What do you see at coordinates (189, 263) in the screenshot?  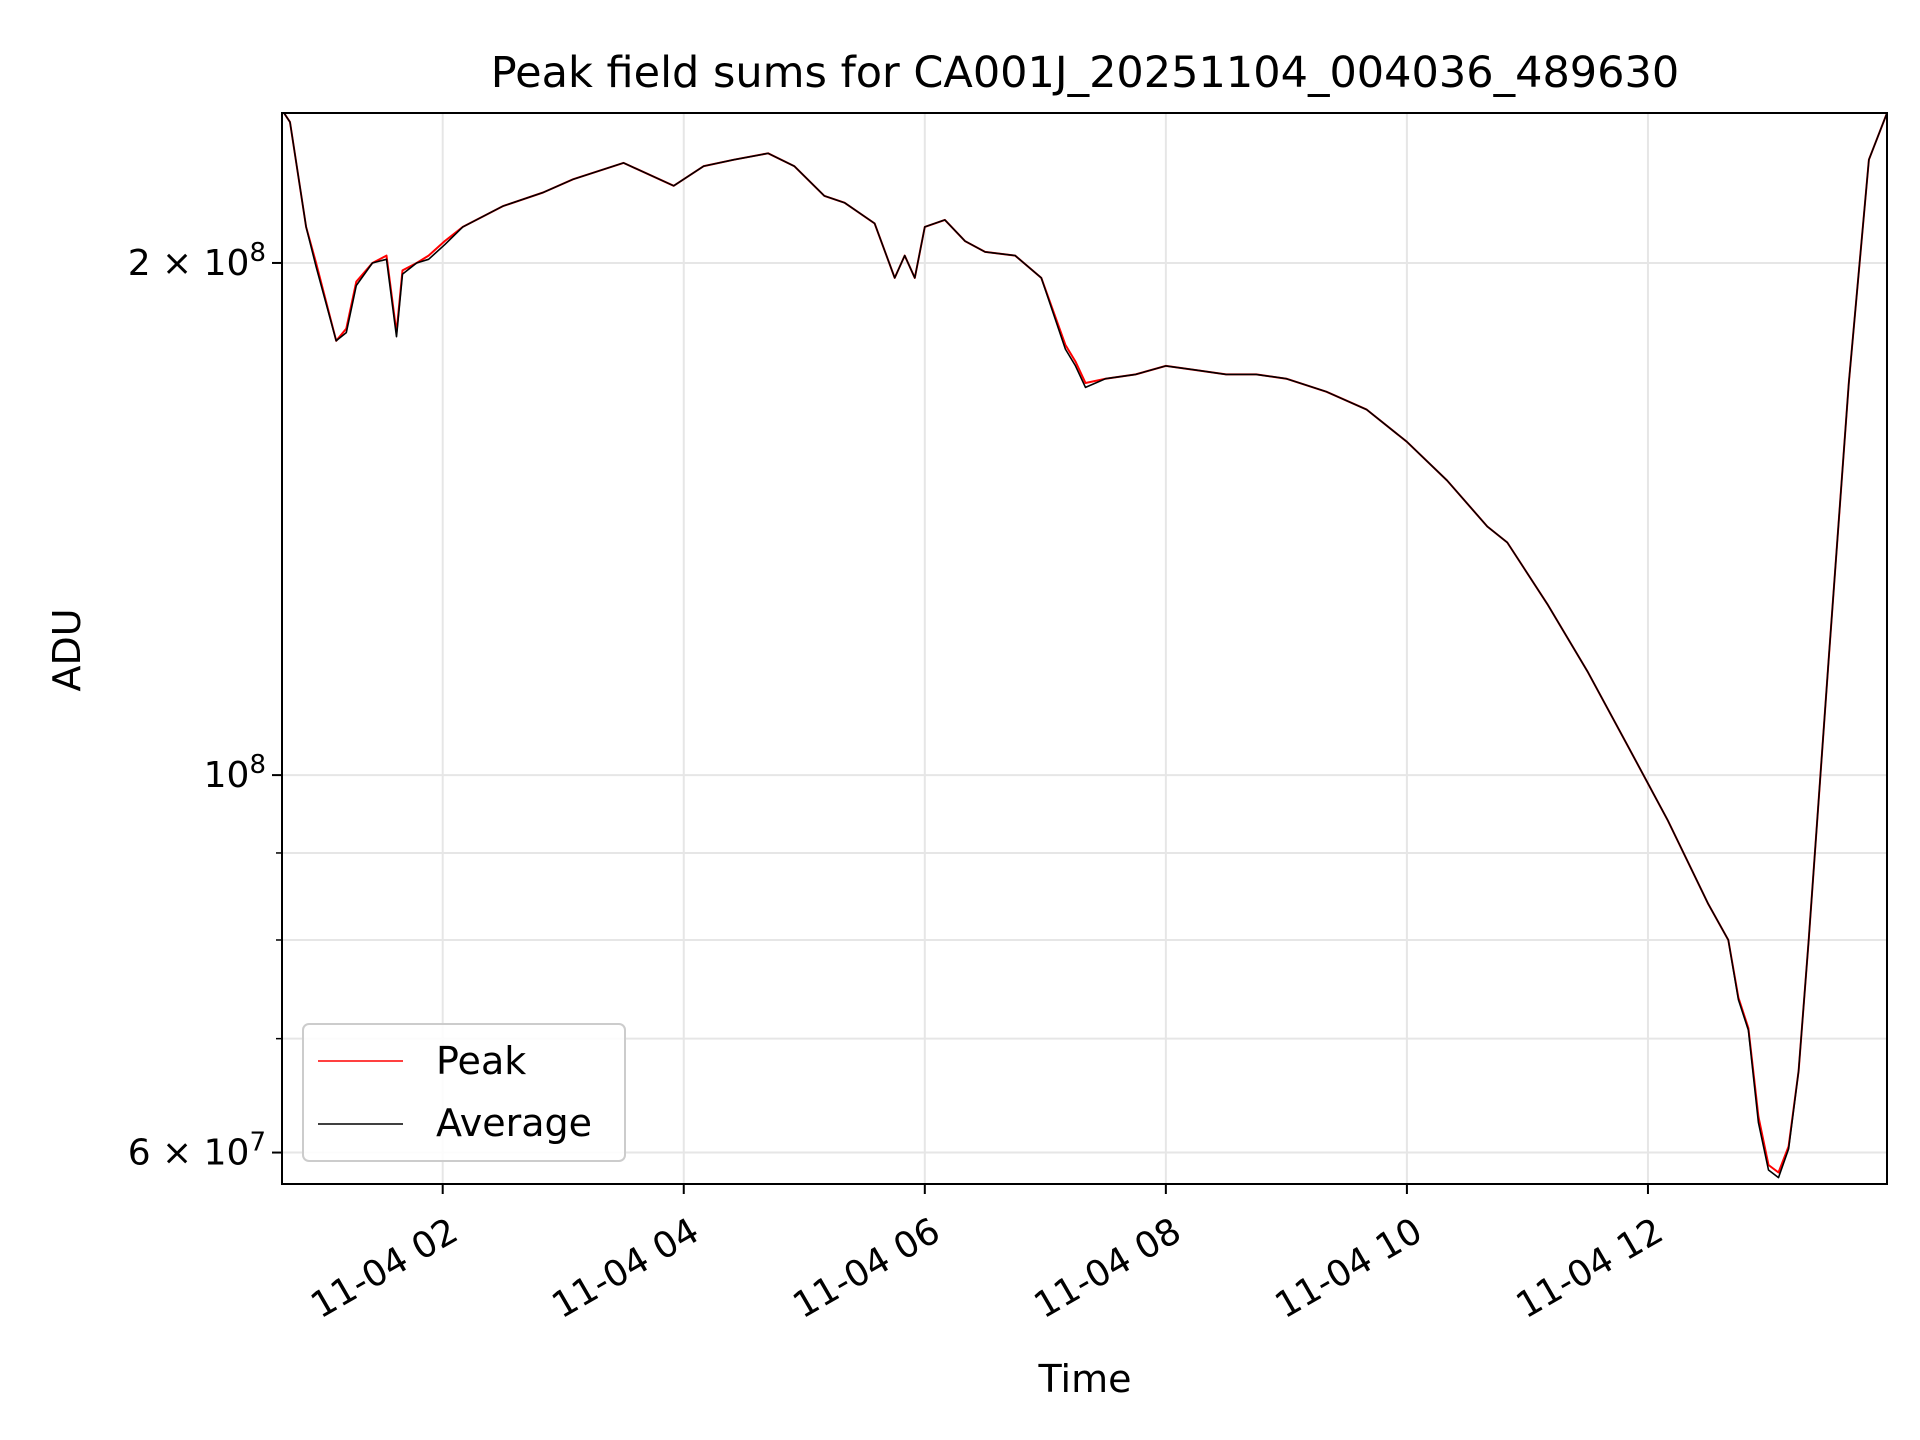 I see `y-tick-label-base: 2 × 10` at bounding box center [189, 263].